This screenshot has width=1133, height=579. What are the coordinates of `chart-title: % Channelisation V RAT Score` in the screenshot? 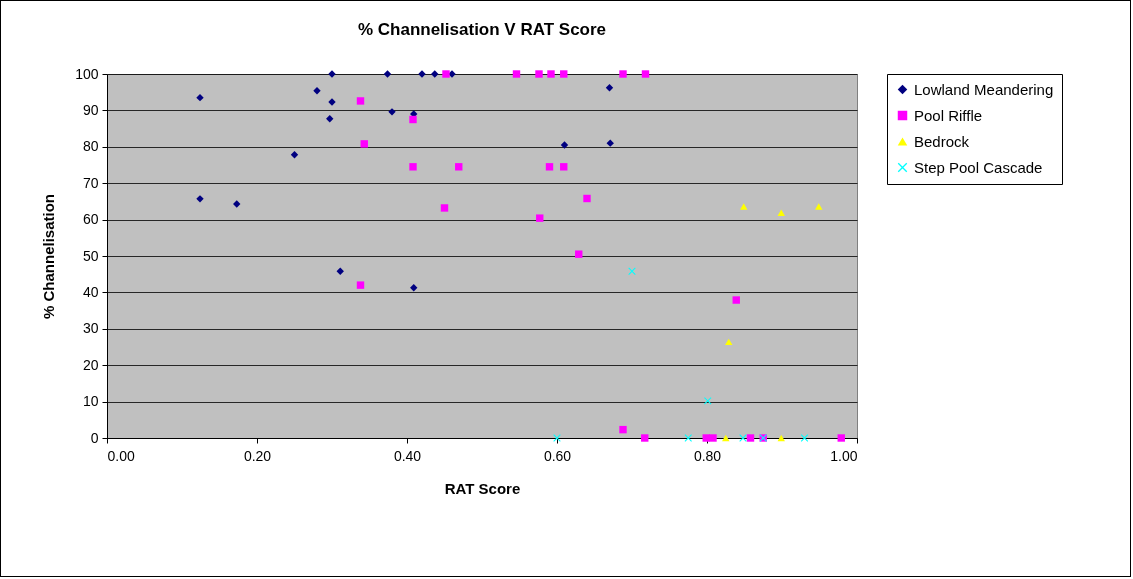 It's located at (482, 29).